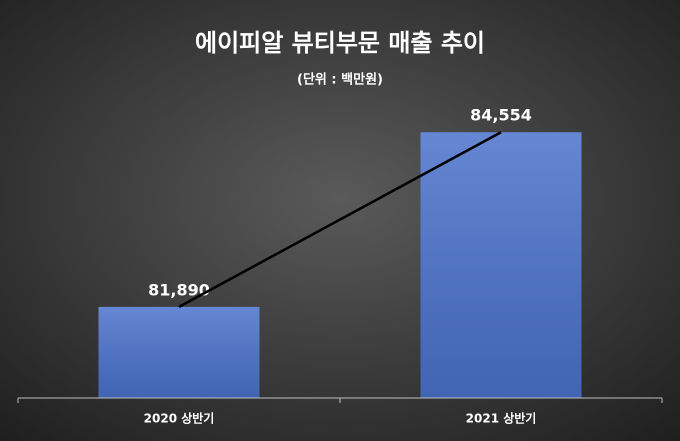 The width and height of the screenshot is (680, 441). What do you see at coordinates (501, 418) in the screenshot?
I see `x-tick-label: 2021 상반기` at bounding box center [501, 418].